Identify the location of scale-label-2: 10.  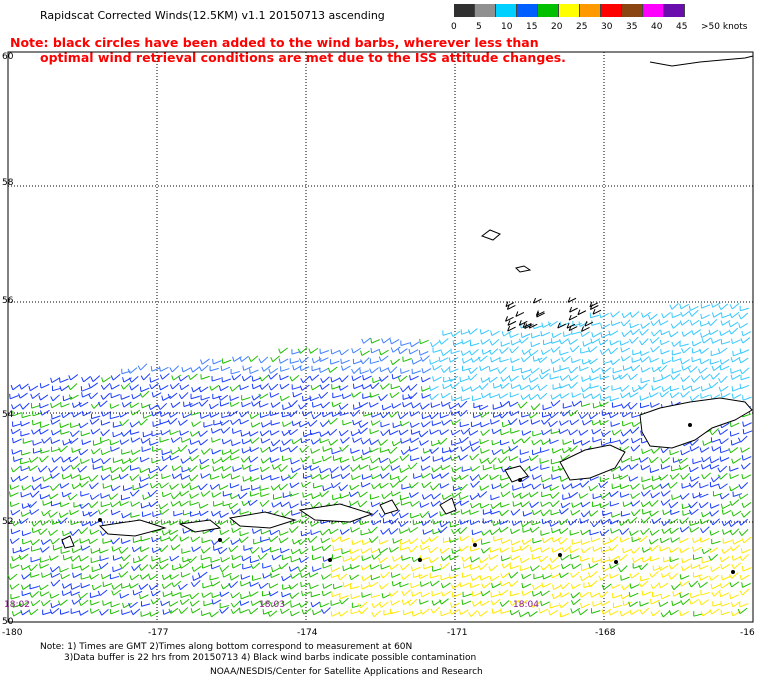
(507, 27).